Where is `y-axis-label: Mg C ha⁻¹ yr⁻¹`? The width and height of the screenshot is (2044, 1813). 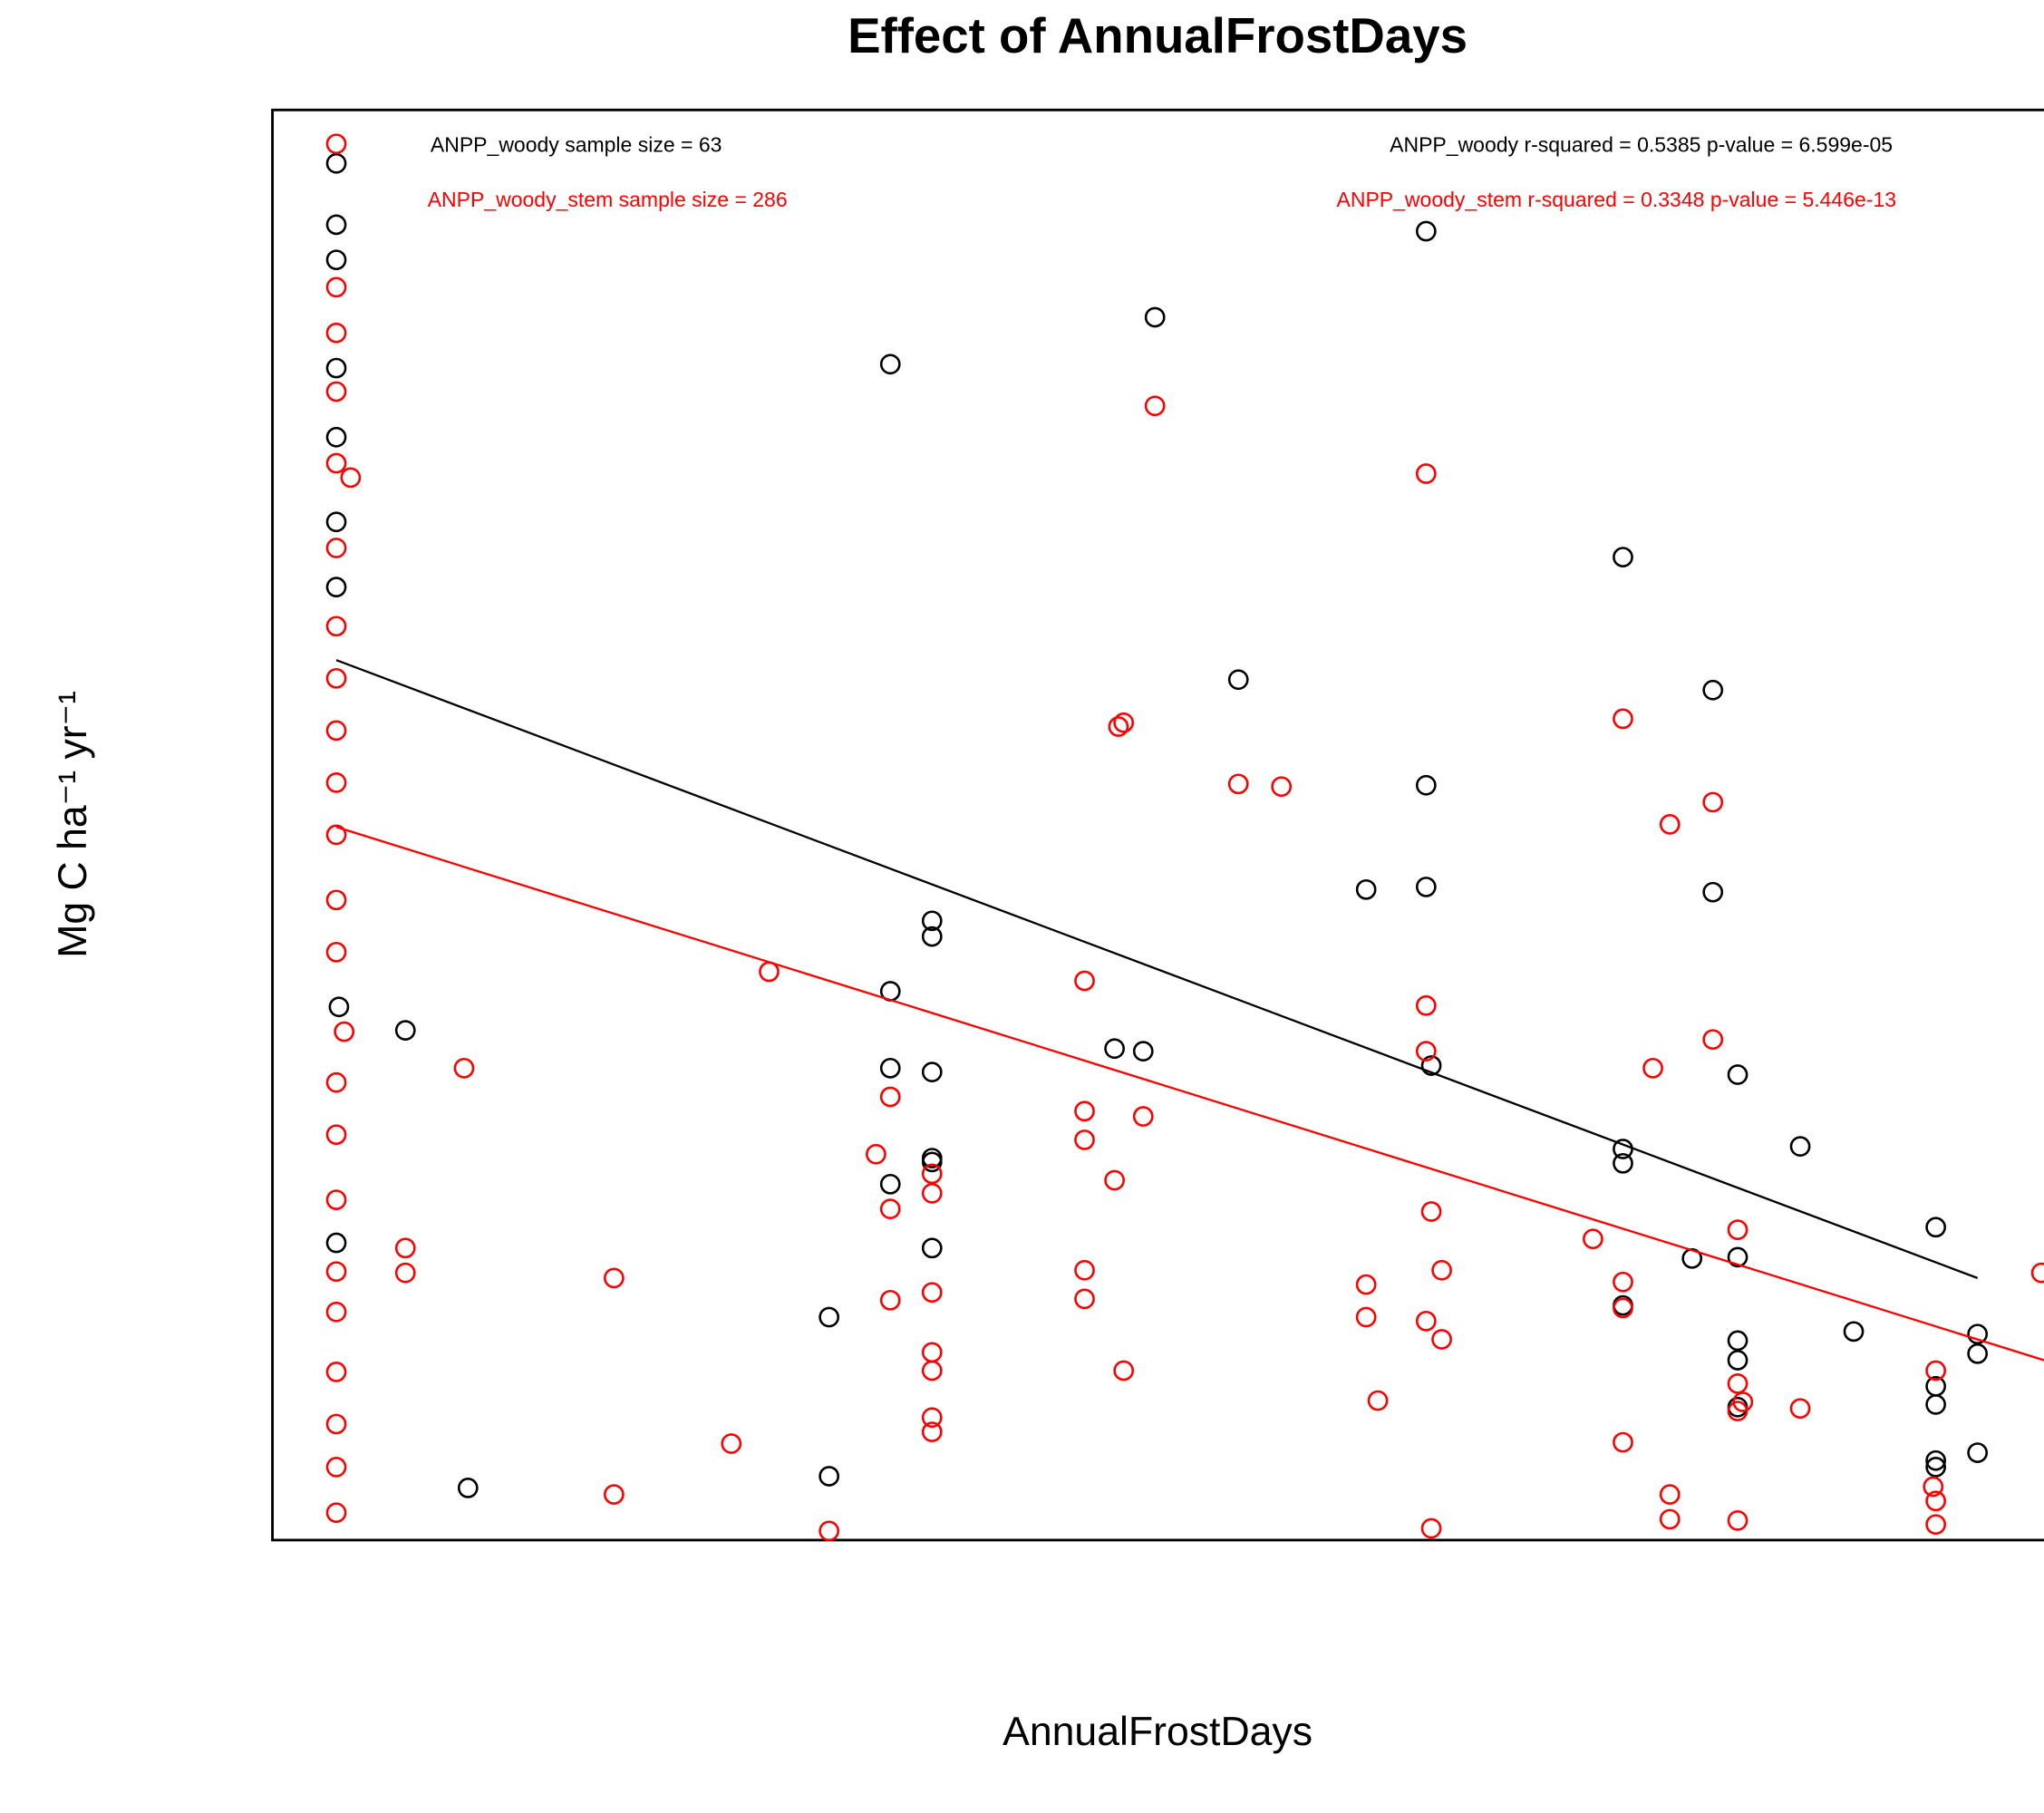
y-axis-label: Mg C ha⁻¹ yr⁻¹ is located at coordinates (73, 824).